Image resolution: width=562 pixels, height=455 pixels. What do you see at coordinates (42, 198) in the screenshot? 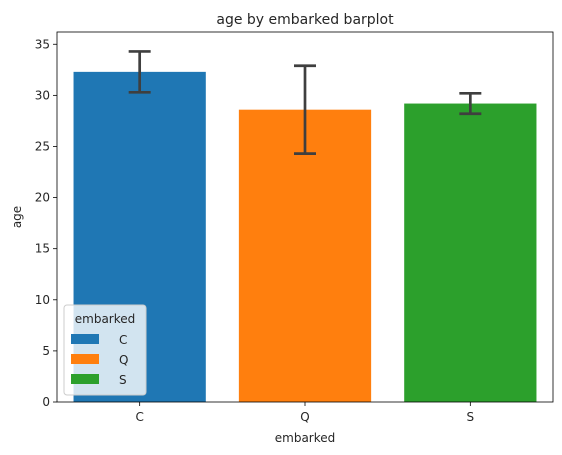
I see `y-tick-label: 20` at bounding box center [42, 198].